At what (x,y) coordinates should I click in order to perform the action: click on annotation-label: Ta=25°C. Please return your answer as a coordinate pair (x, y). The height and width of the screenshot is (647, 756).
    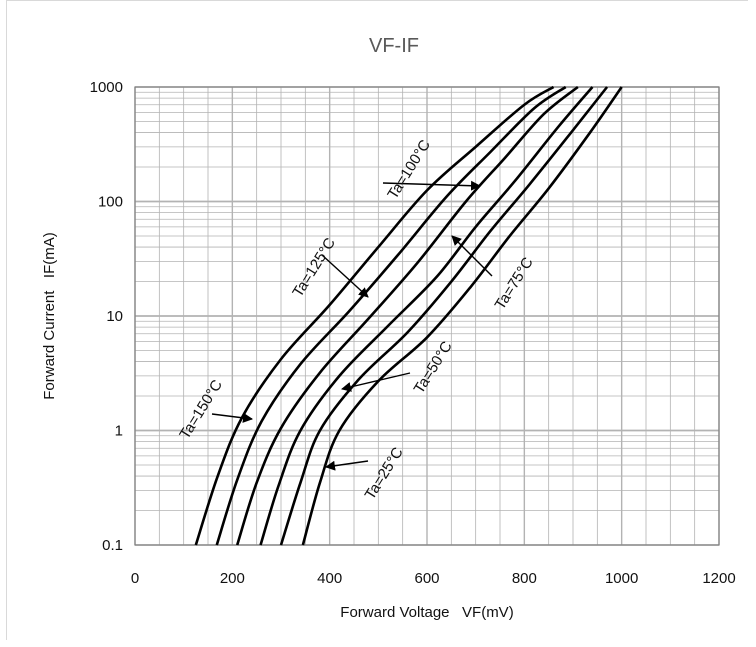
    Looking at the image, I should click on (384, 473).